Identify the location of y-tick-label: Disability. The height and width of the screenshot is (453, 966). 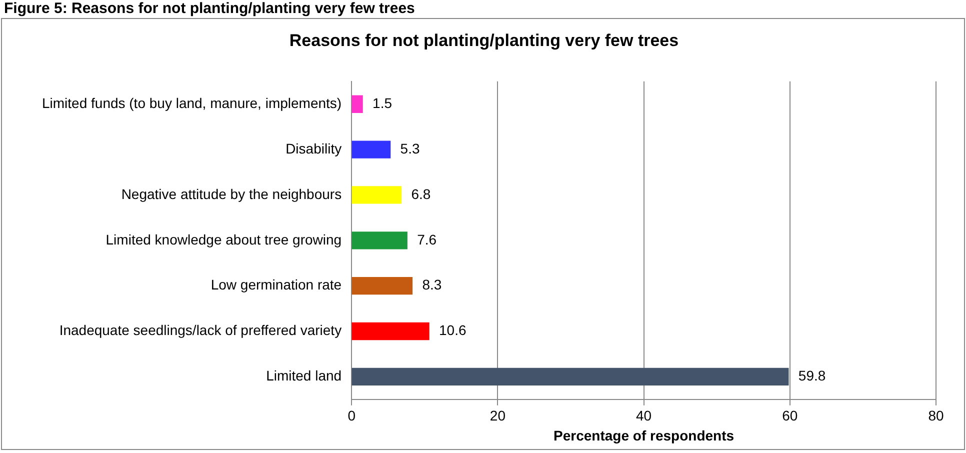
(314, 148).